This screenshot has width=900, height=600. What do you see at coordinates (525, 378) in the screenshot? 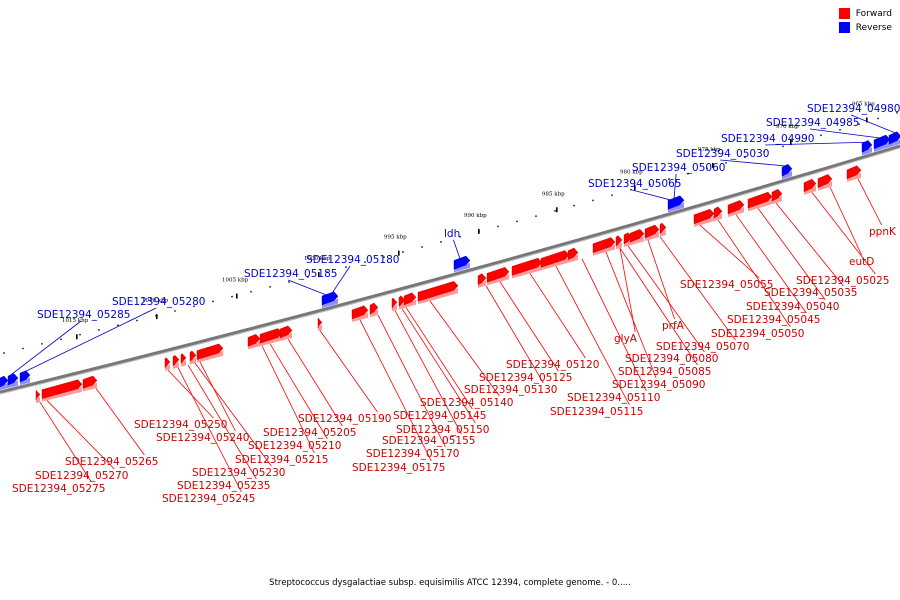
I see `forward-gene-label: SDE12394_05125` at bounding box center [525, 378].